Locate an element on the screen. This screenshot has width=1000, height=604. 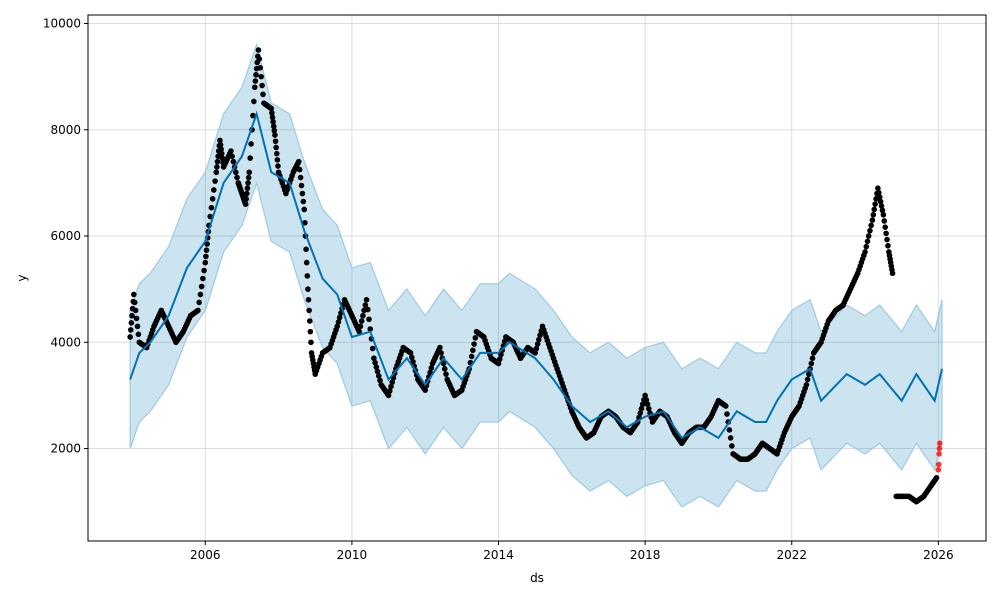
y-axis-label: y is located at coordinates (22, 277).